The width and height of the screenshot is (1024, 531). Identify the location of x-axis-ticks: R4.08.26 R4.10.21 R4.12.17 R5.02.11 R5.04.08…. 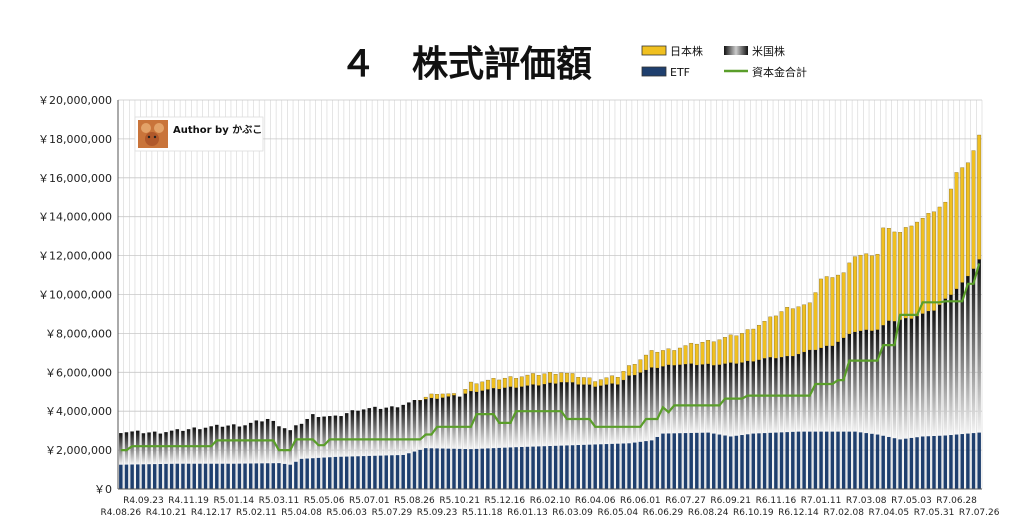
(550, 507).